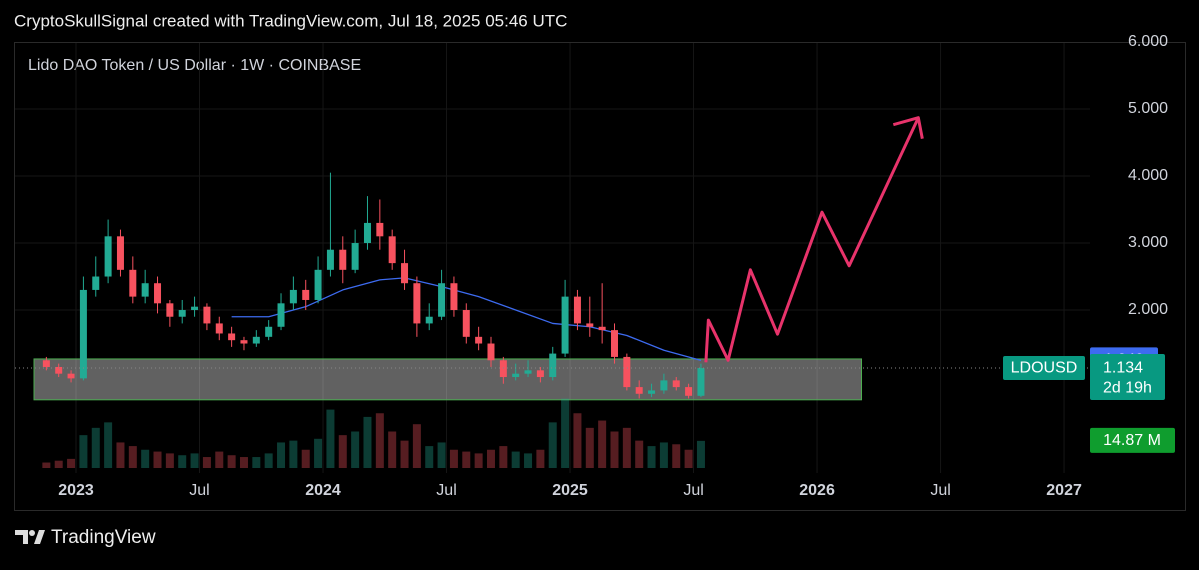  Describe the element at coordinates (1148, 41) in the screenshot. I see `y-tick-label: 6.000` at that location.